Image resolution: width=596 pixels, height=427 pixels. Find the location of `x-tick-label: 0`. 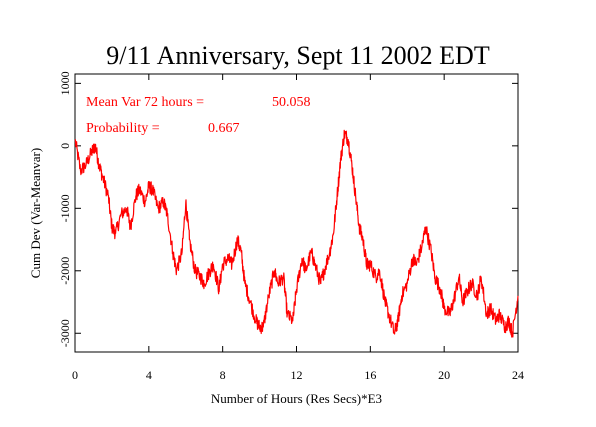

x-tick-label: 0 is located at coordinates (75, 375).